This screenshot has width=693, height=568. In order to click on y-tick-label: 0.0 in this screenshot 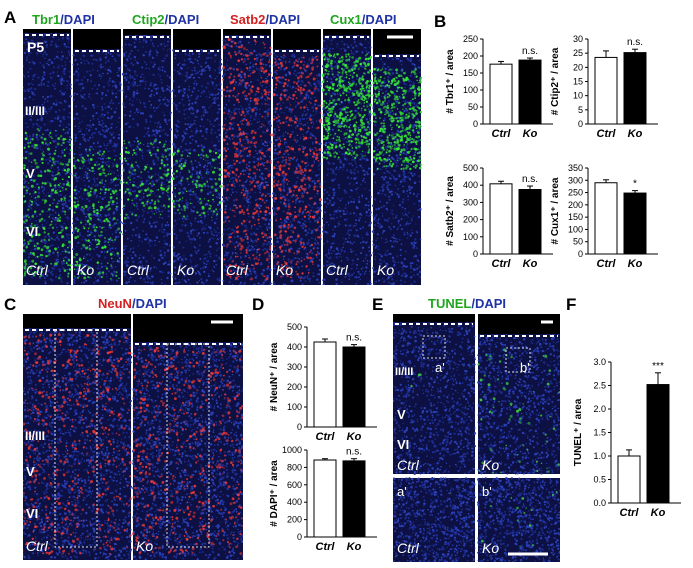, I will do `click(599, 503)`.